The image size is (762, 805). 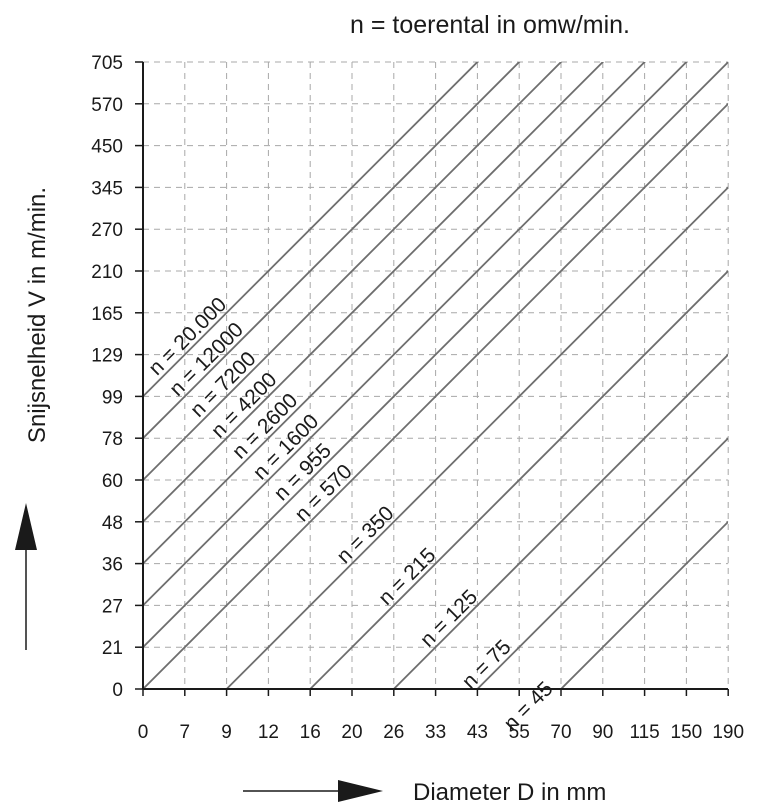 What do you see at coordinates (728, 732) in the screenshot?
I see `x-tick-label: 190` at bounding box center [728, 732].